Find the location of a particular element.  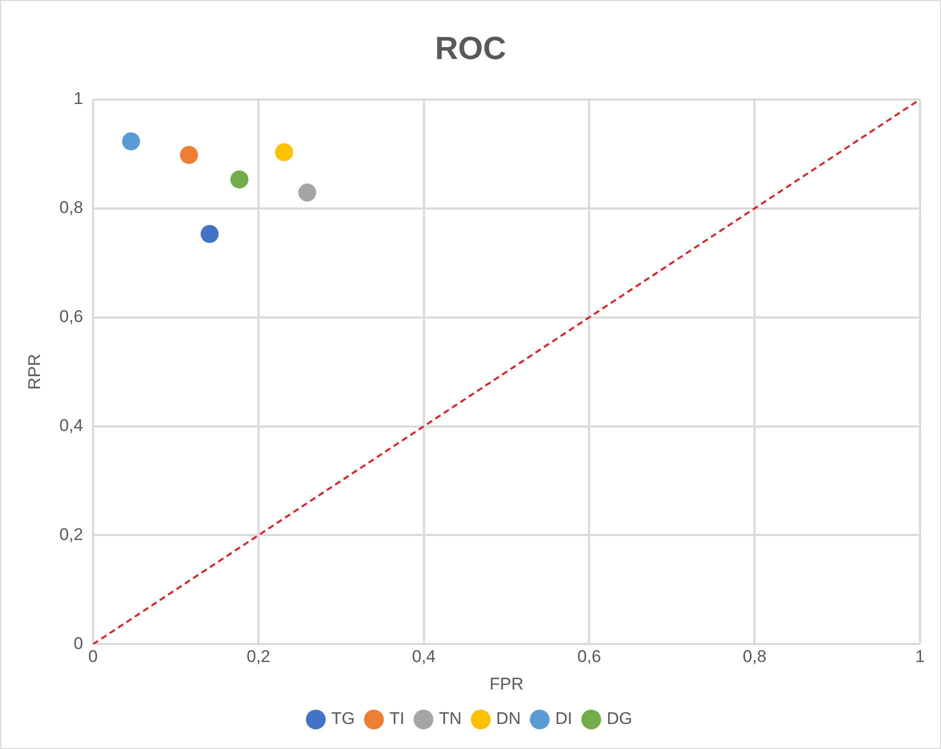

y-tick-label: 0 is located at coordinates (79, 643).